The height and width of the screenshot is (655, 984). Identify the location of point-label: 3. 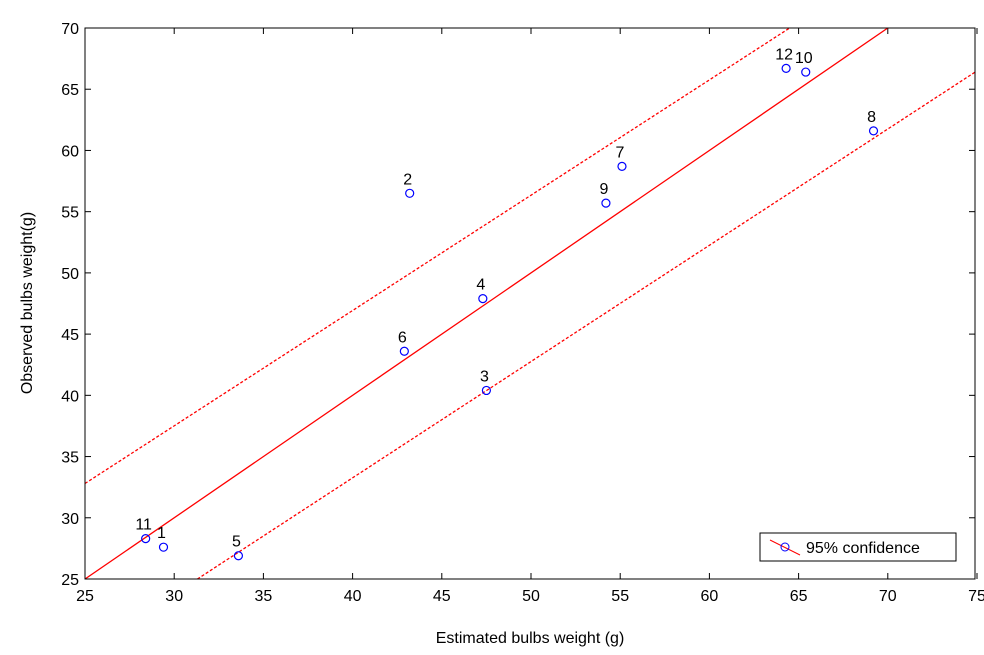
(484, 376).